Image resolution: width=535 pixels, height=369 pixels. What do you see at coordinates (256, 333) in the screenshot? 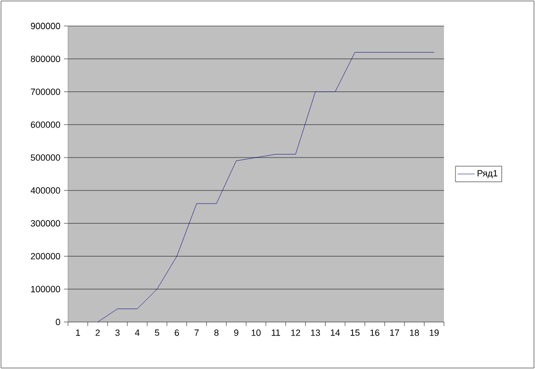
I see `x-tick-label: 10` at bounding box center [256, 333].